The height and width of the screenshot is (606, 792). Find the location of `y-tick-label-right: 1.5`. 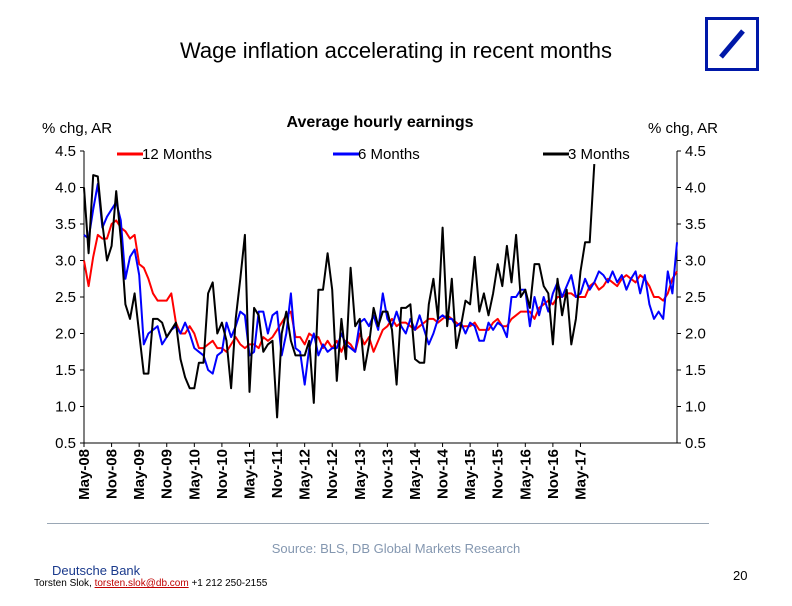

y-tick-label-right: 1.5 is located at coordinates (695, 370).